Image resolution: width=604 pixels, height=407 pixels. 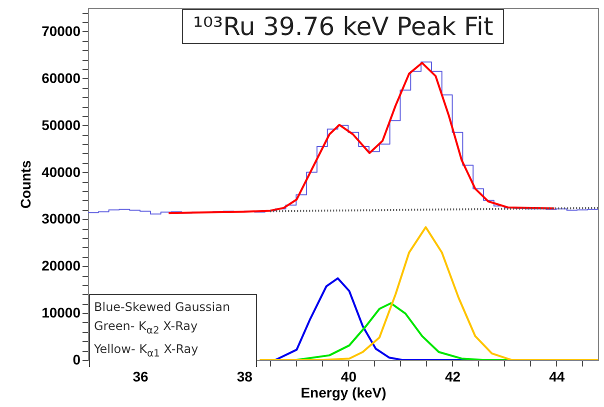 I want to click on x-tick-label: 44, so click(x=557, y=376).